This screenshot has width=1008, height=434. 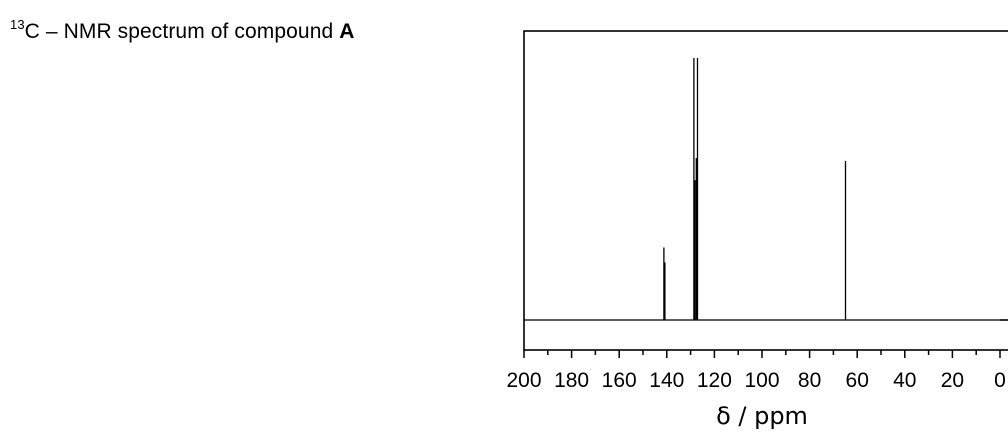 What do you see at coordinates (809, 380) in the screenshot?
I see `x-tick-label: 80` at bounding box center [809, 380].